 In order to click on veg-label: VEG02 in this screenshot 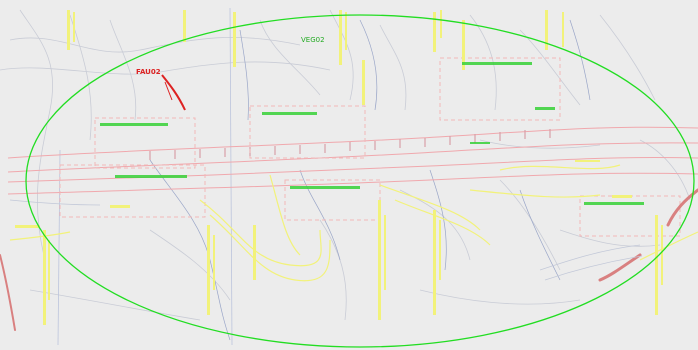, I will do `click(313, 40)`.